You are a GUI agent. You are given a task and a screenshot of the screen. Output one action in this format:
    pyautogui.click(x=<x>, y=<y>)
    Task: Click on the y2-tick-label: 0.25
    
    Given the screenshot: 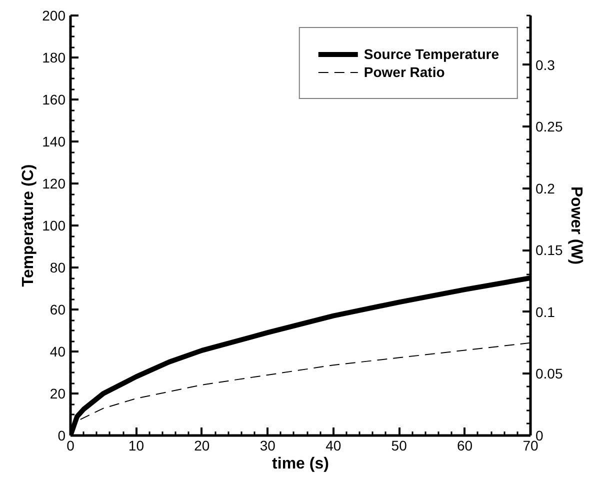 What is the action you would take?
    pyautogui.click(x=549, y=126)
    